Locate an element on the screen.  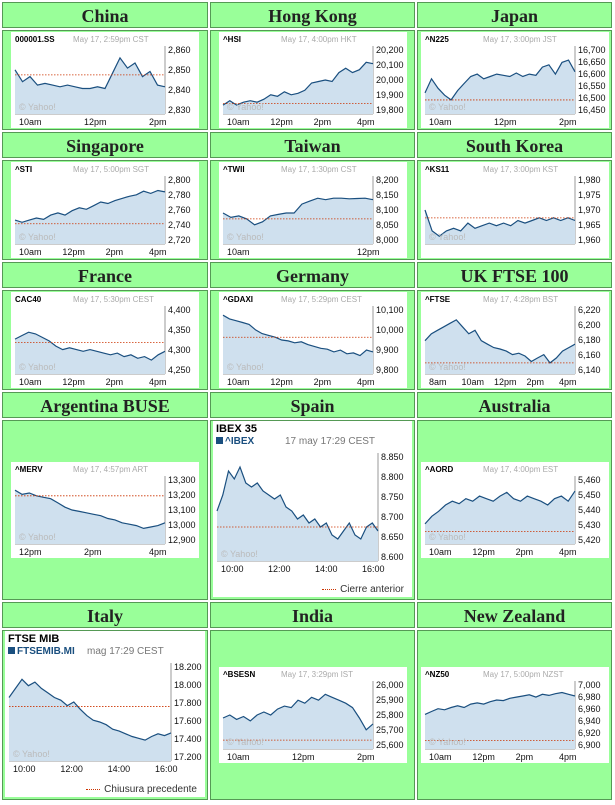
market-title-argentina-buse: Argentina BUSE is located at coordinates (105, 405).